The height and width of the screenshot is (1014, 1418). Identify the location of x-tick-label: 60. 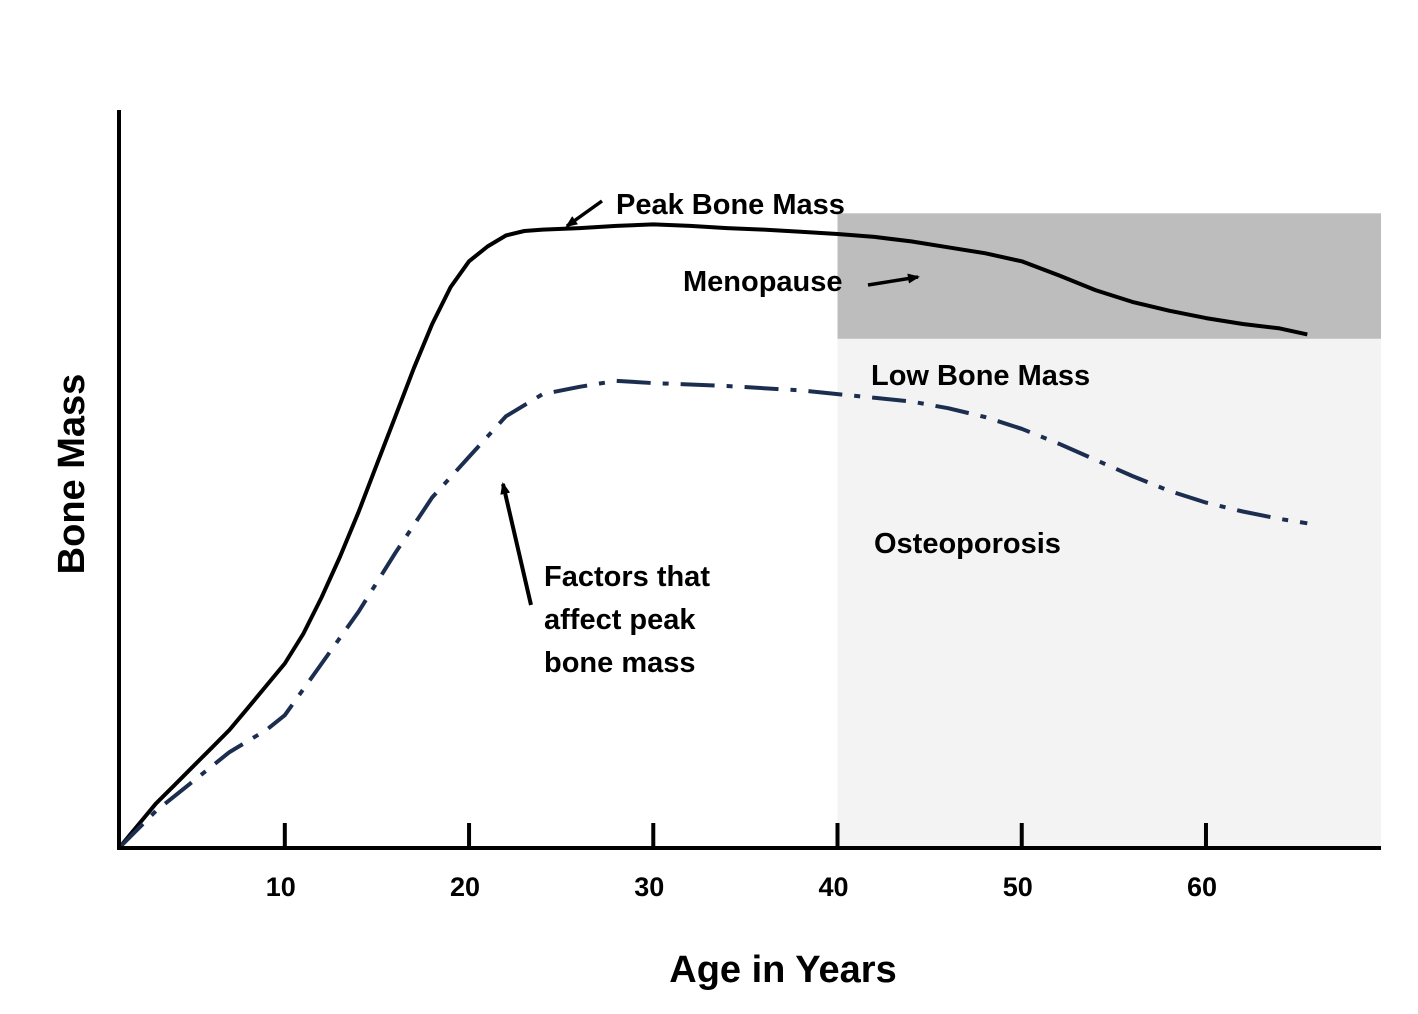
(1202, 887).